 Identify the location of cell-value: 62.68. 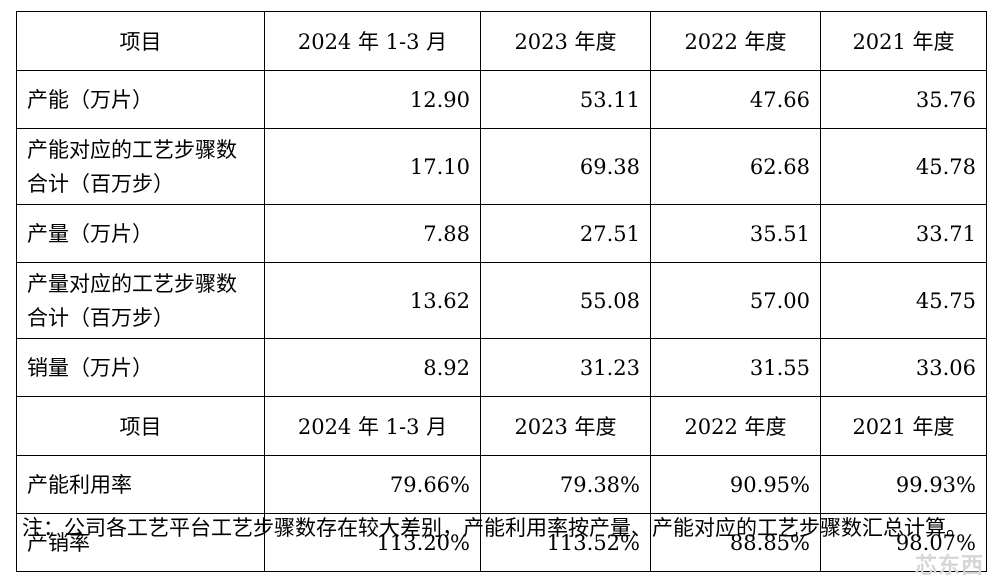
(735, 166).